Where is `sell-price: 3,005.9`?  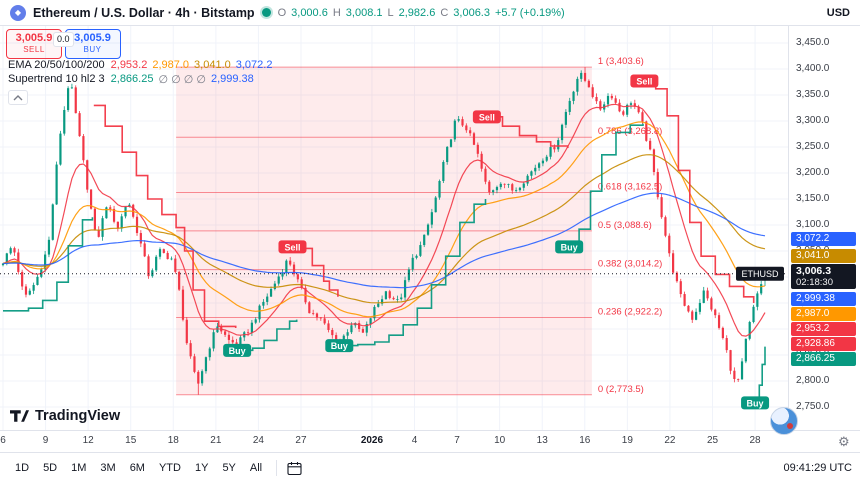 sell-price: 3,005.9 is located at coordinates (34, 38).